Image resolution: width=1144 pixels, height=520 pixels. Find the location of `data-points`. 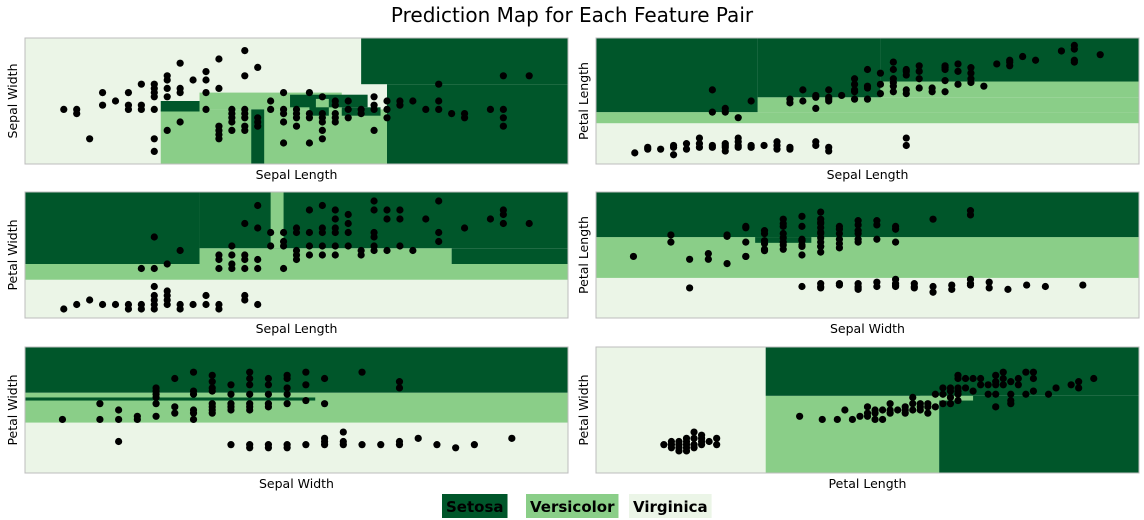

data-points is located at coordinates (296, 255).